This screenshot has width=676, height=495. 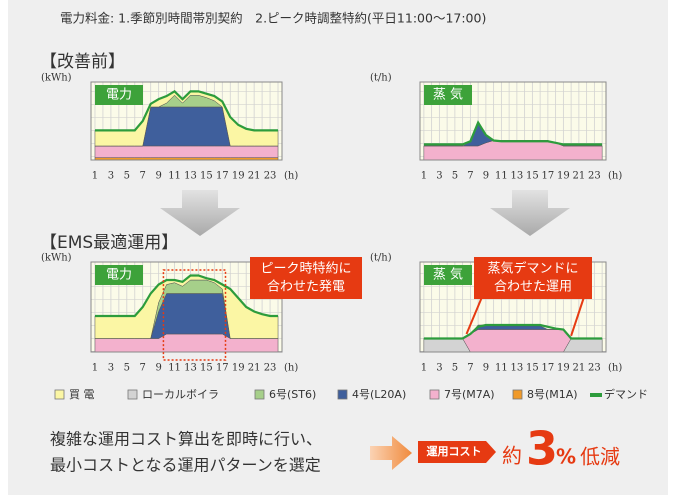 What do you see at coordinates (469, 394) in the screenshot?
I see `legend-label: 7号(M7A)` at bounding box center [469, 394].